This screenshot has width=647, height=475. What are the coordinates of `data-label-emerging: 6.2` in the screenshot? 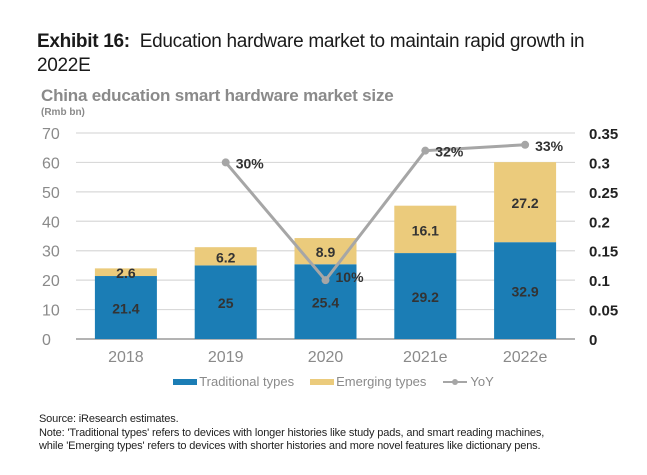 It's located at (226, 257).